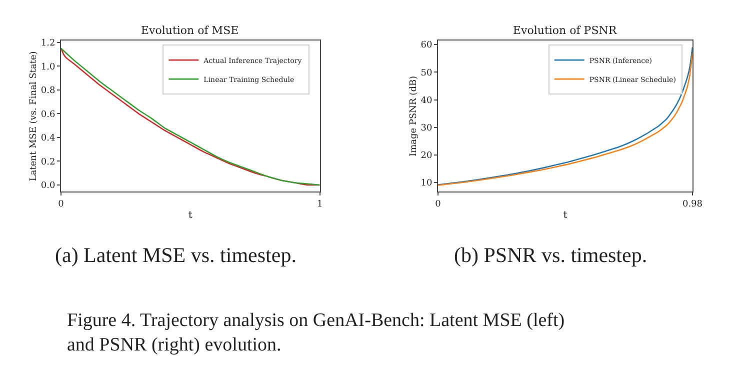 The height and width of the screenshot is (389, 738). Describe the element at coordinates (426, 101) in the screenshot. I see `y-tick-label: 40` at that location.